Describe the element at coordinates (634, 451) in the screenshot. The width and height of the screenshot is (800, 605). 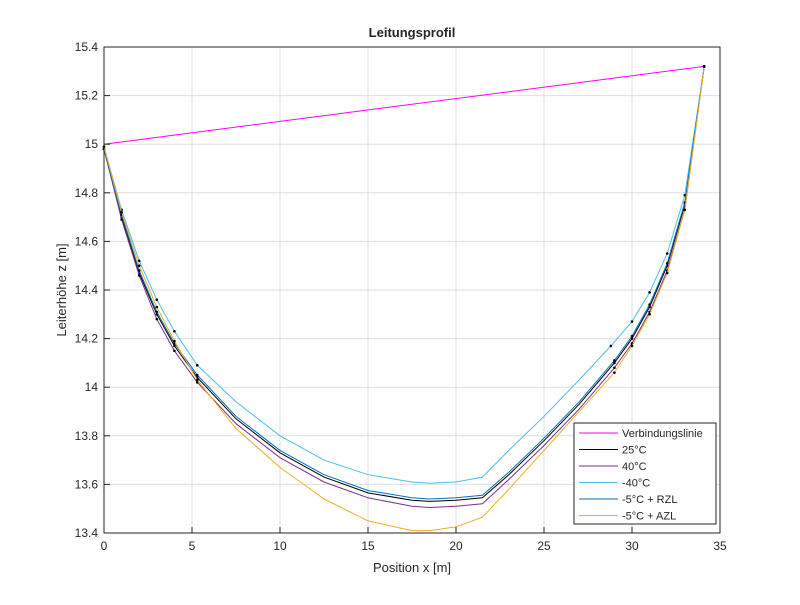
I see `legend-label: 25°C` at that location.